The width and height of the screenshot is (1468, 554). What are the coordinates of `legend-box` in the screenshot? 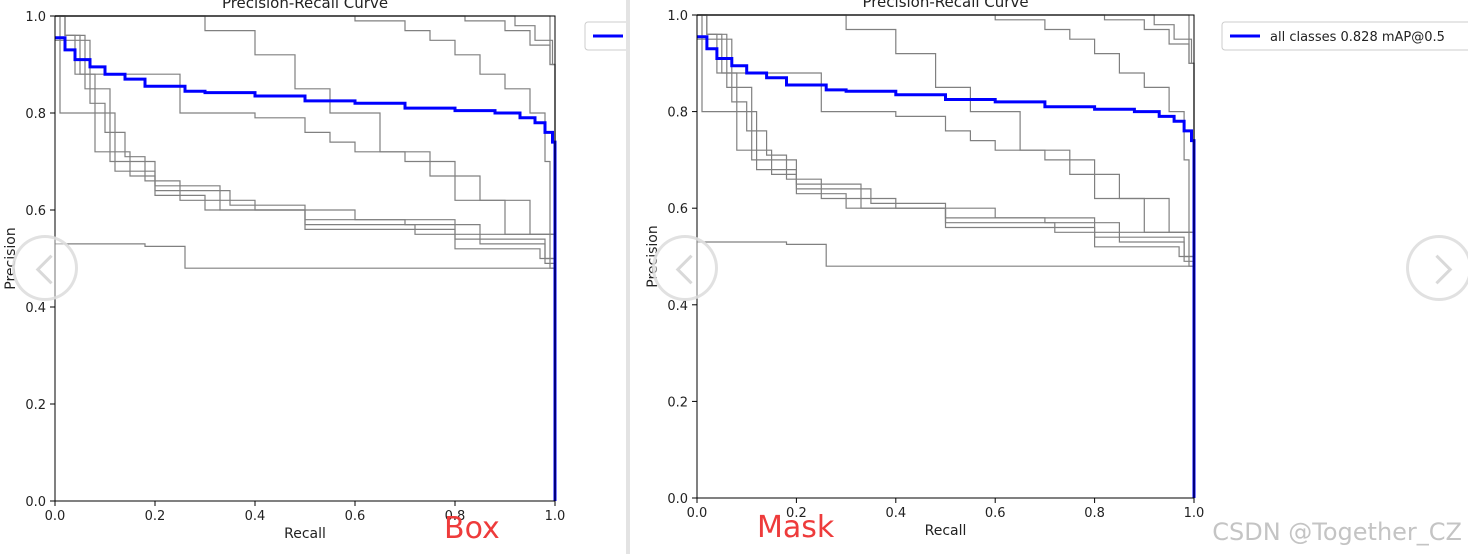 It's located at (1344, 36).